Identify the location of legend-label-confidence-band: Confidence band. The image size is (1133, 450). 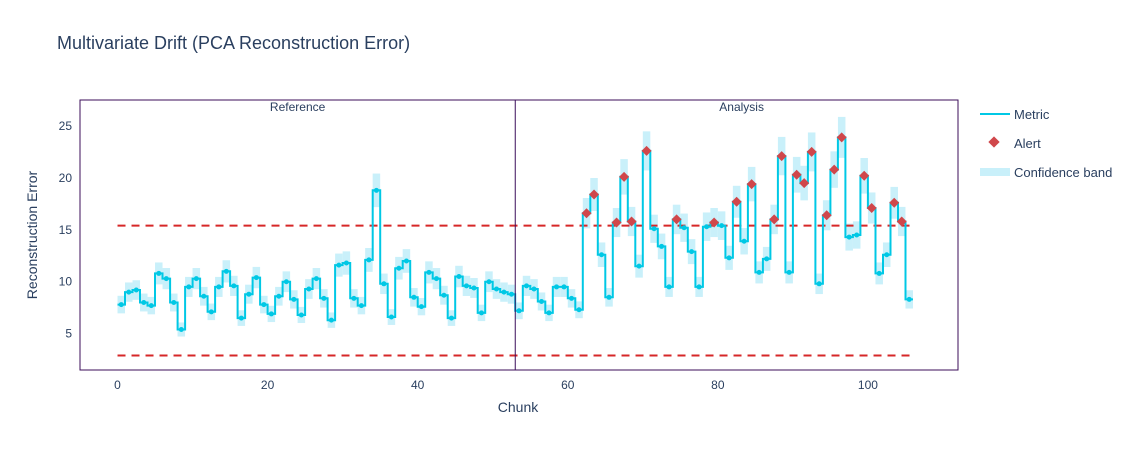
(1063, 172).